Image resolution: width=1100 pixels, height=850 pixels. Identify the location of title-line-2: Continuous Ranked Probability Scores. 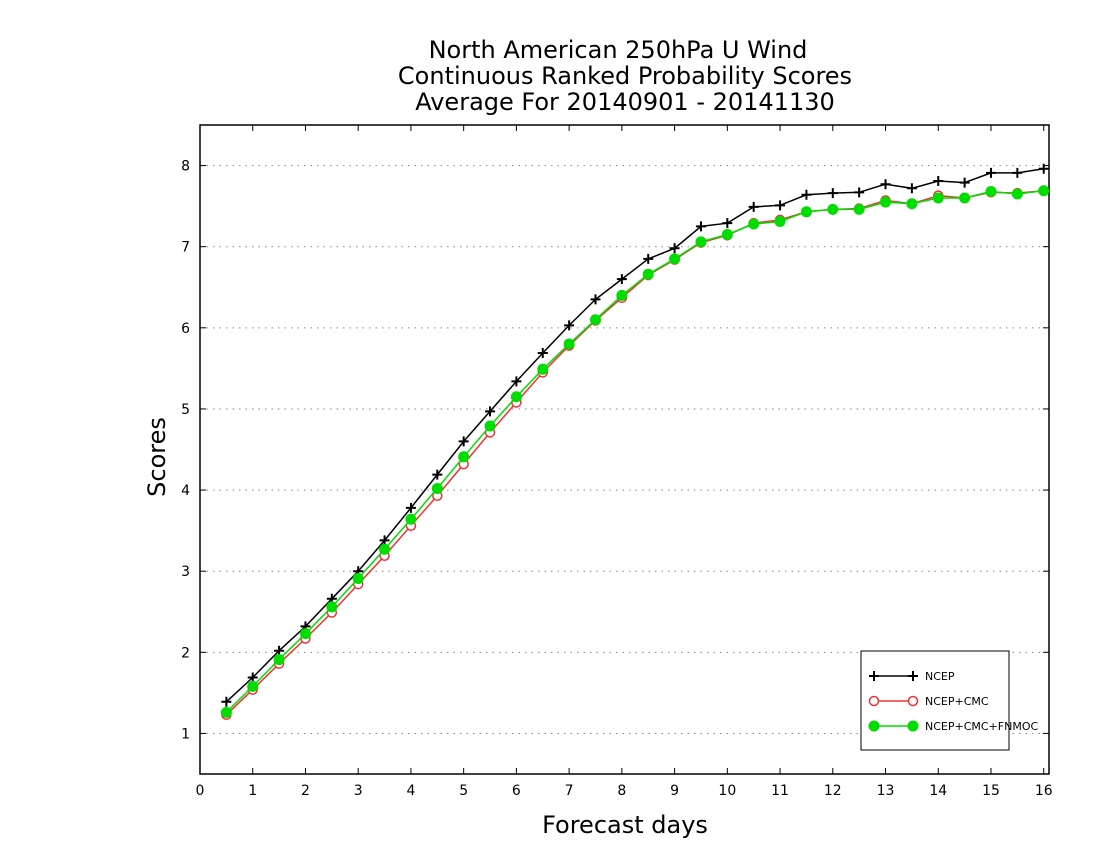
(625, 76).